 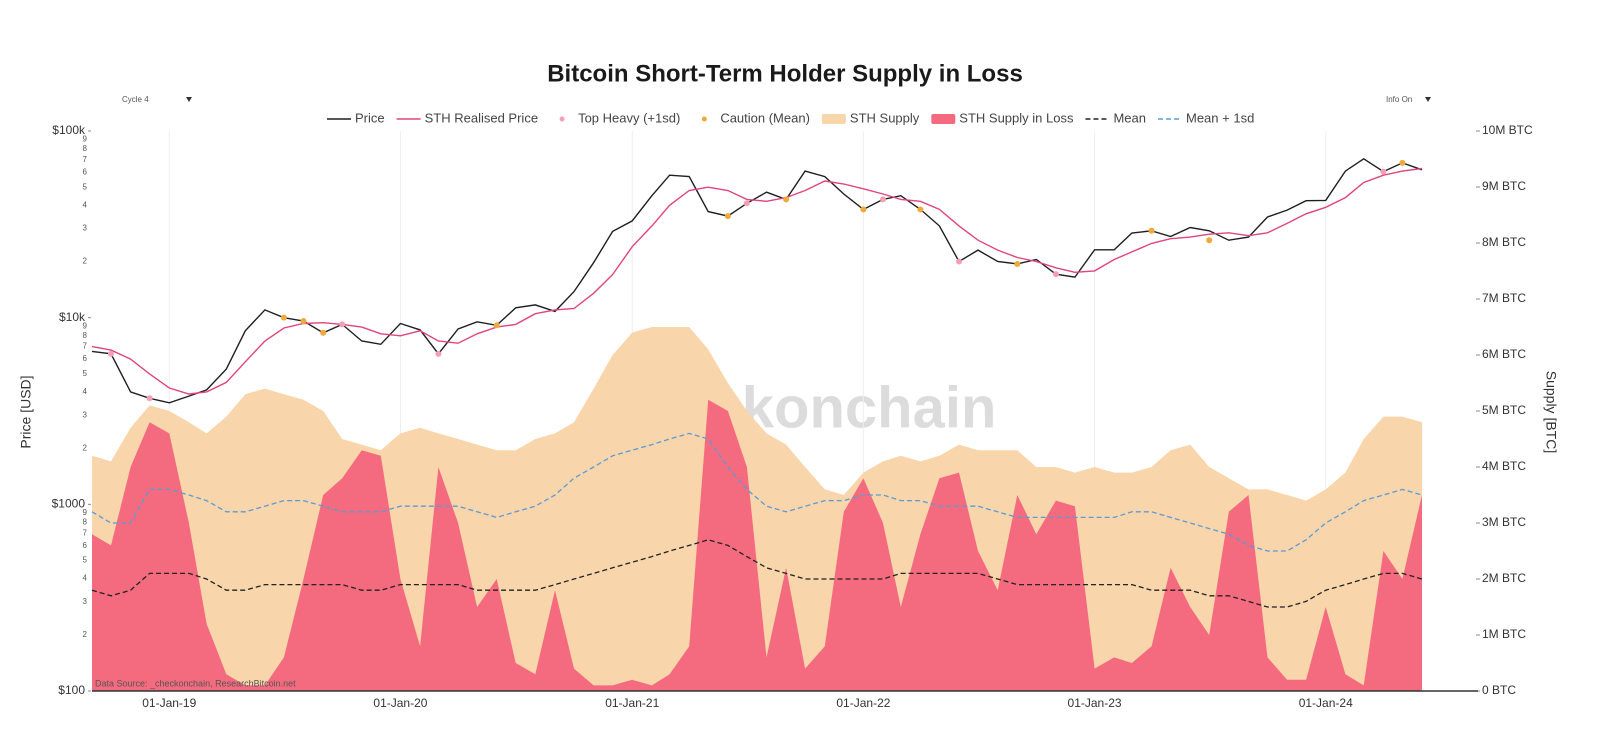 What do you see at coordinates (1507, 130) in the screenshot?
I see `y2-tick-label: 10M BTC` at bounding box center [1507, 130].